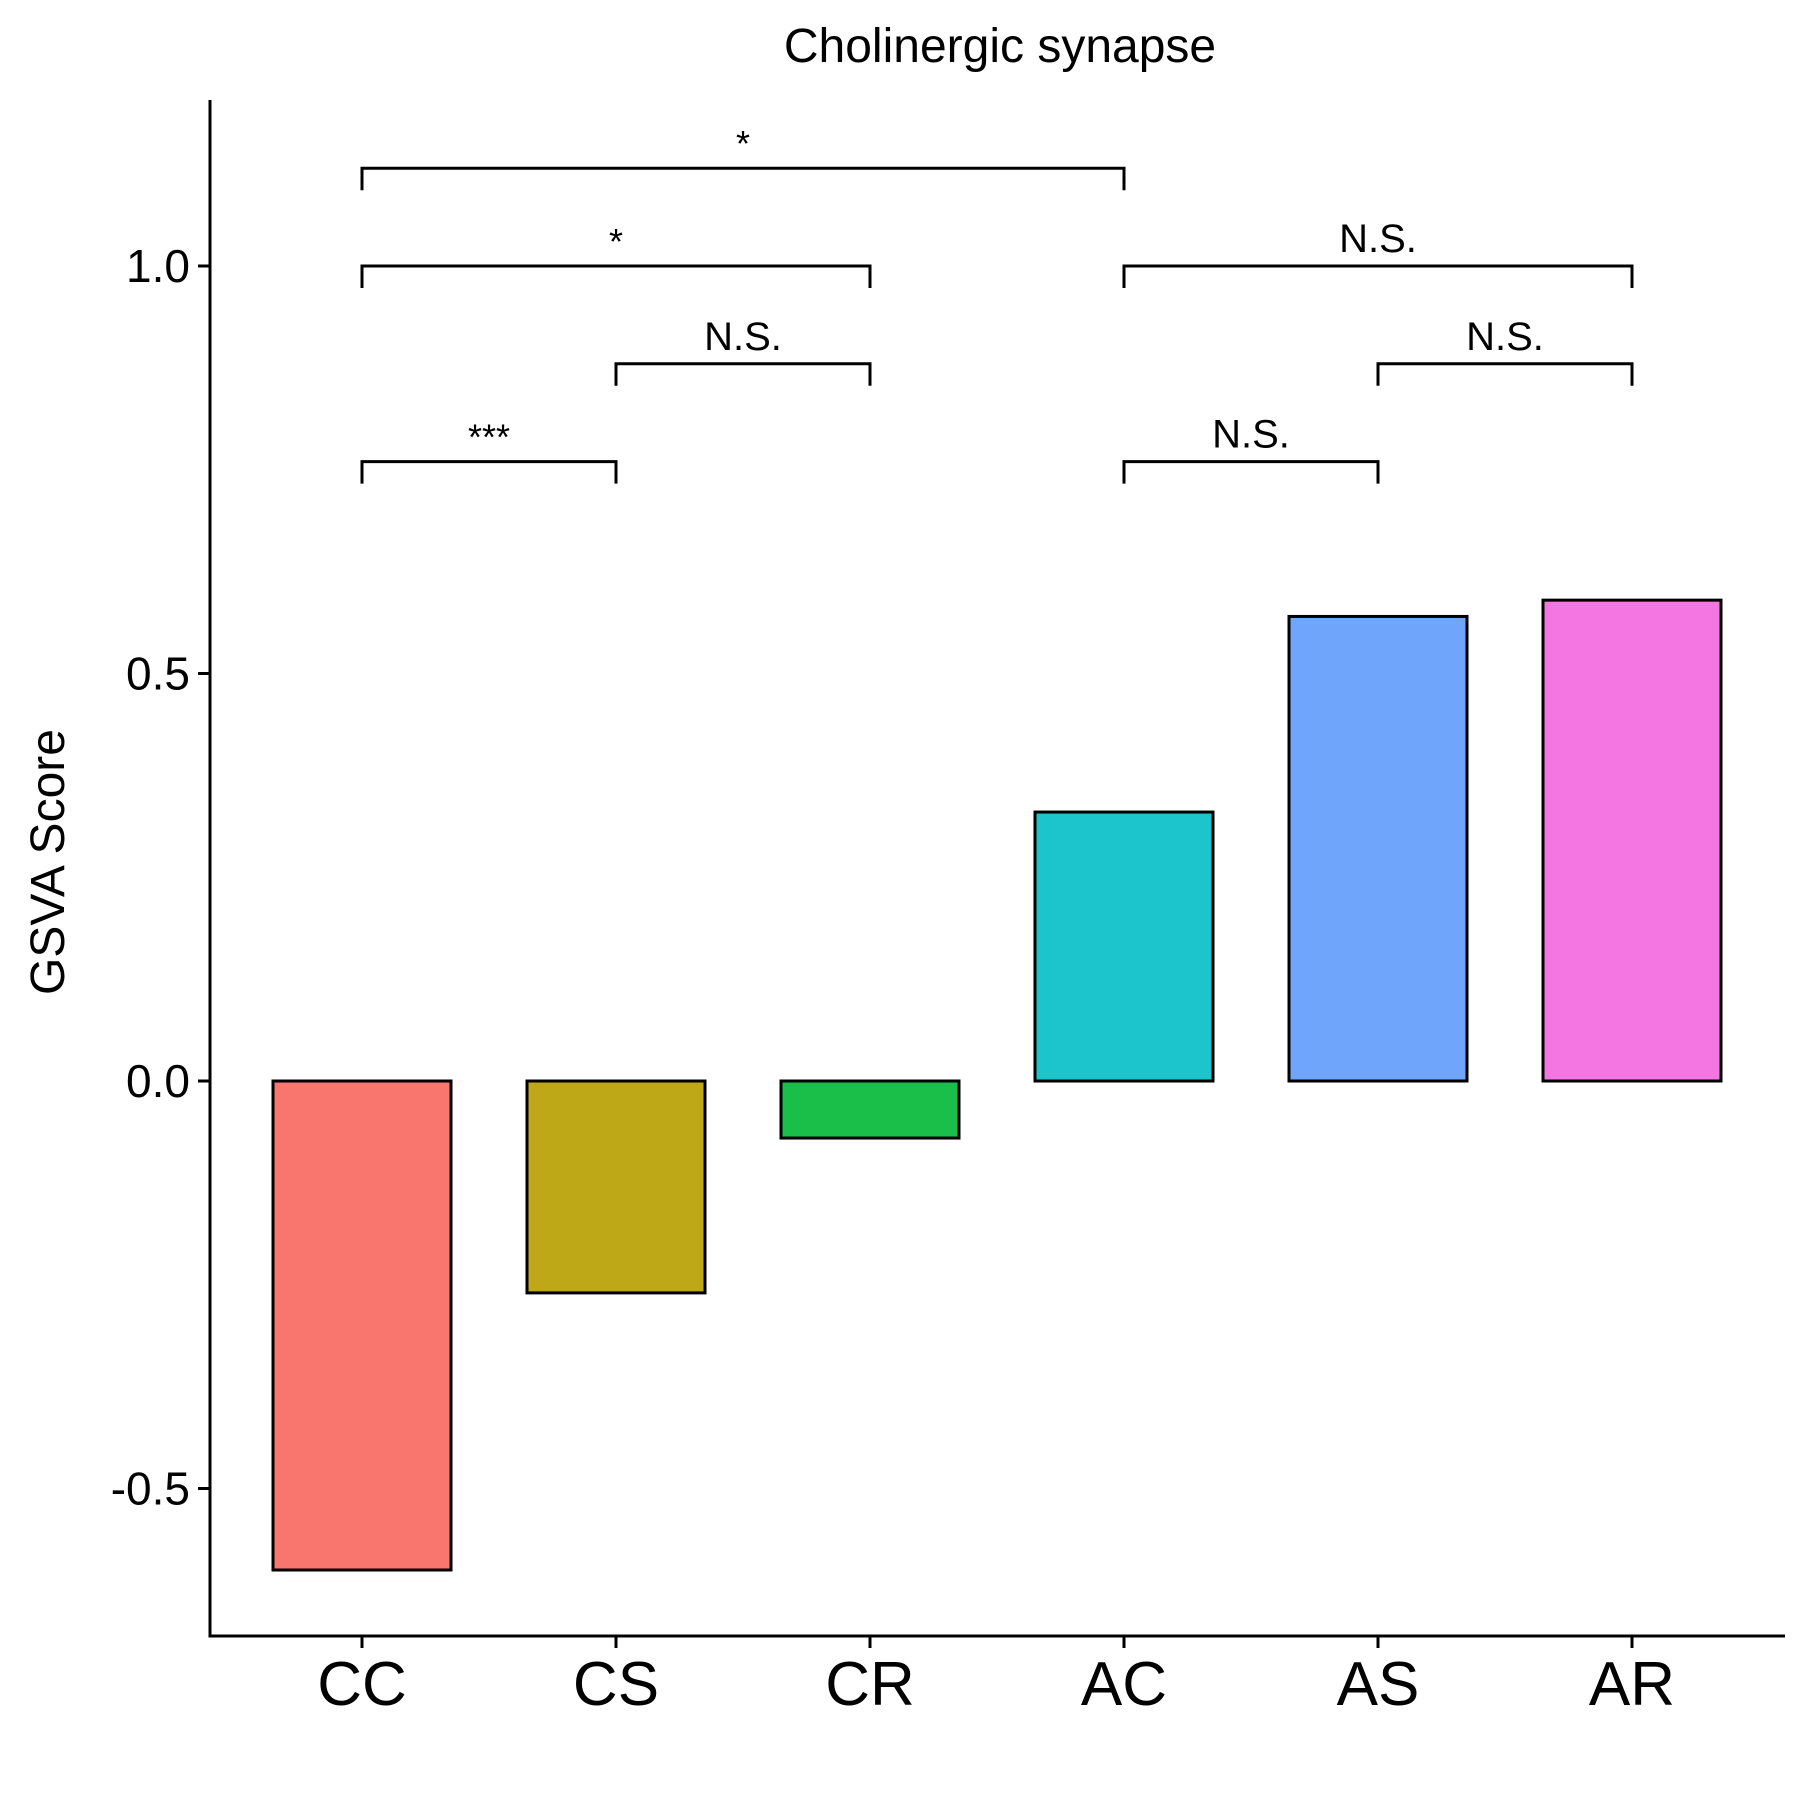 This screenshot has width=1800, height=1800. What do you see at coordinates (1632, 1684) in the screenshot?
I see `x-tick-label: AR` at bounding box center [1632, 1684].